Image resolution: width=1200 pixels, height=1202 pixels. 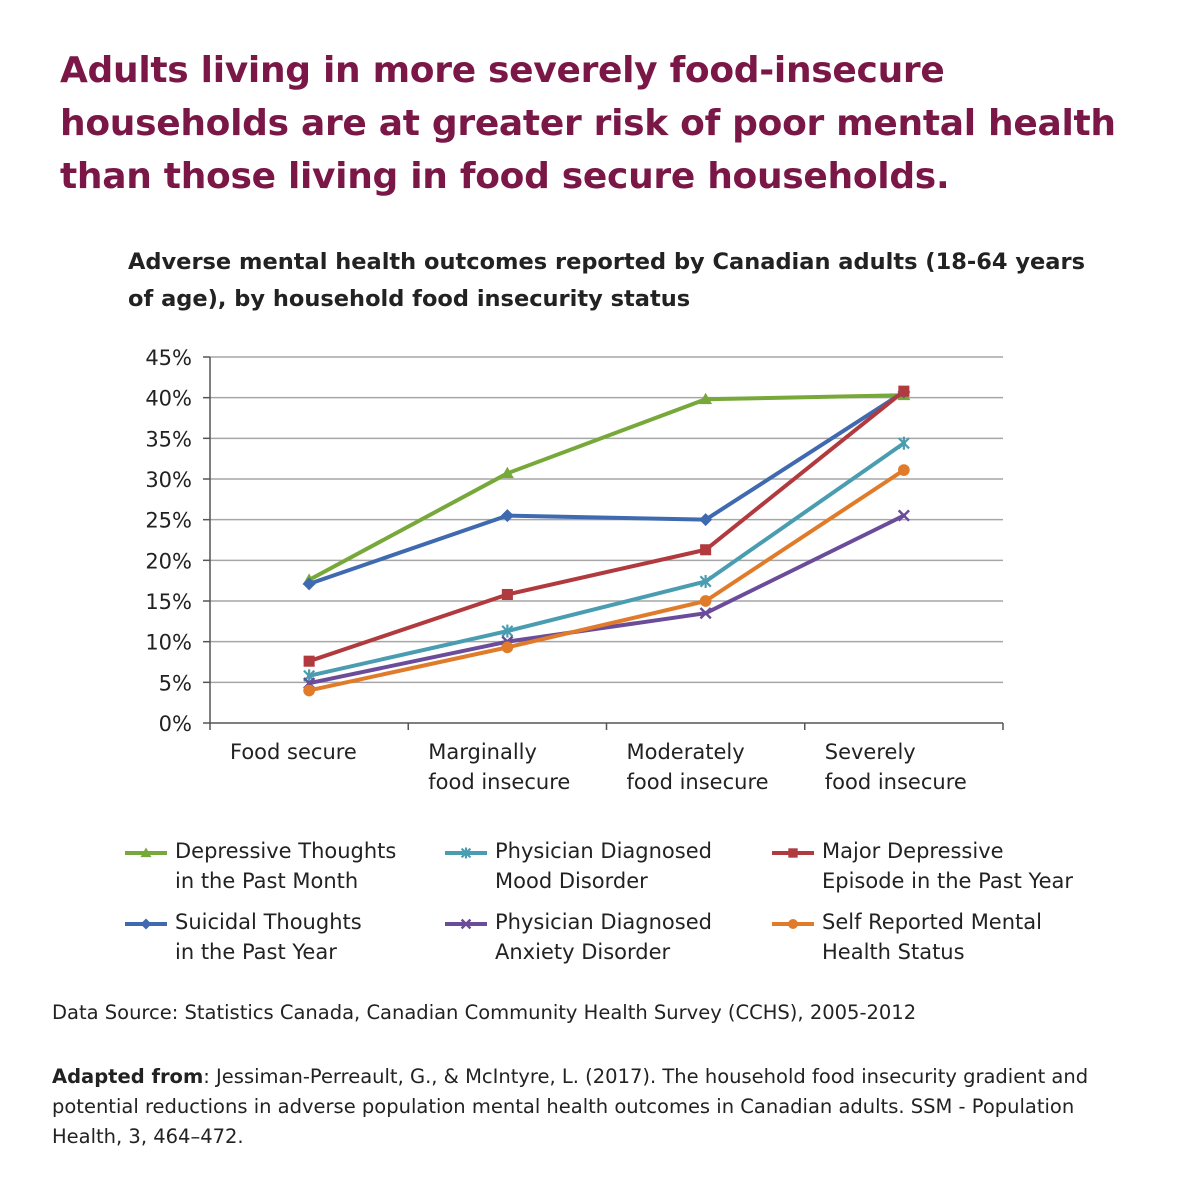 What do you see at coordinates (168, 561) in the screenshot?
I see `y-tick-label: 20%` at bounding box center [168, 561].